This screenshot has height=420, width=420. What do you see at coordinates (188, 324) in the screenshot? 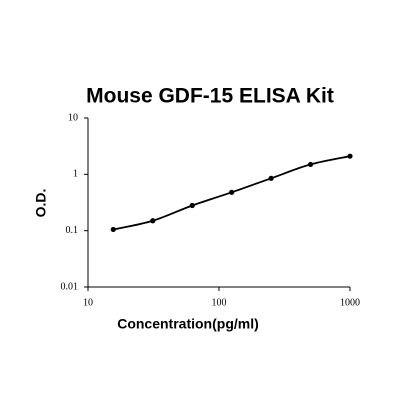
I see `x-axis-label: Concentration(pg/ml)` at bounding box center [188, 324].